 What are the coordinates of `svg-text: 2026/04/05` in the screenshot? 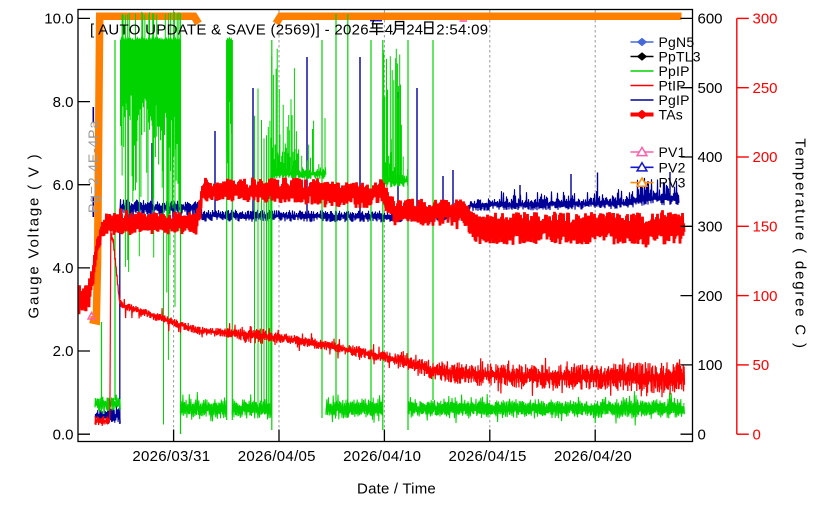 It's located at (277, 456).